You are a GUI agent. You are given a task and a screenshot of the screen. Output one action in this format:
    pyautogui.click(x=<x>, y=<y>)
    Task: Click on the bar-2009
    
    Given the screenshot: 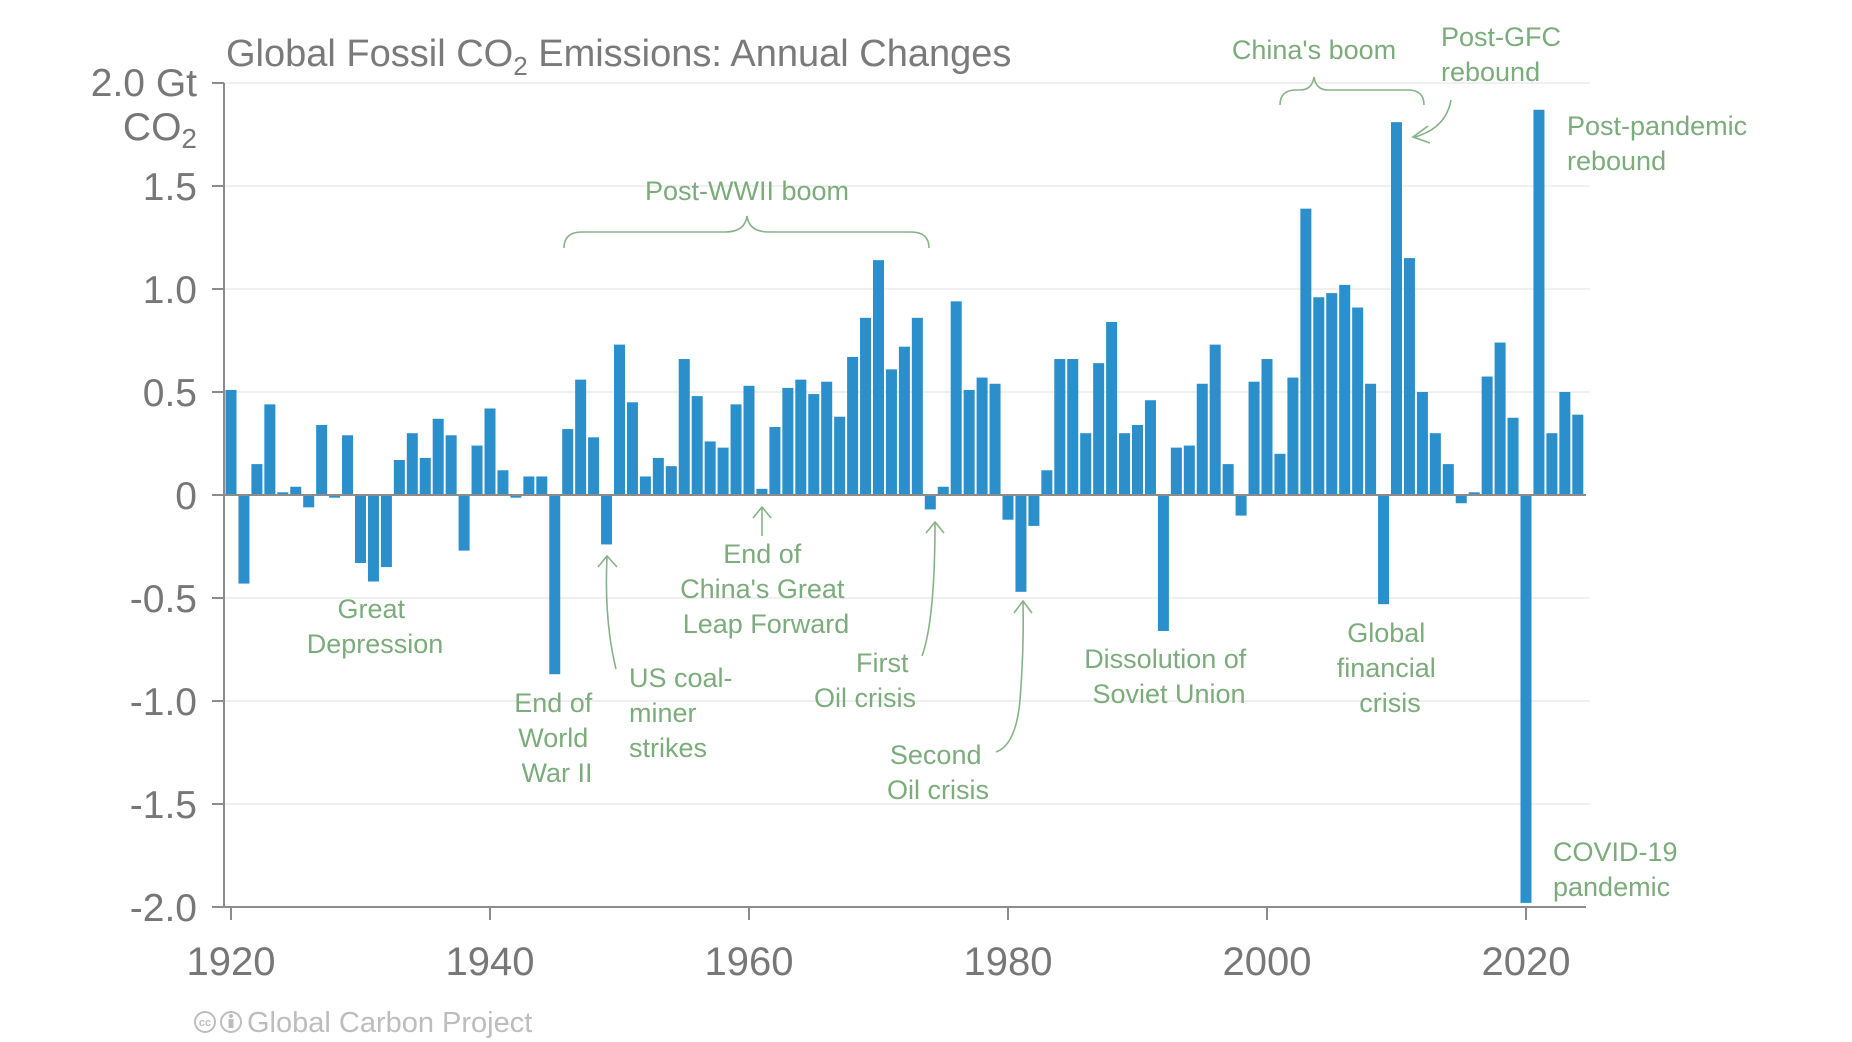 What is the action you would take?
    pyautogui.click(x=1384, y=550)
    